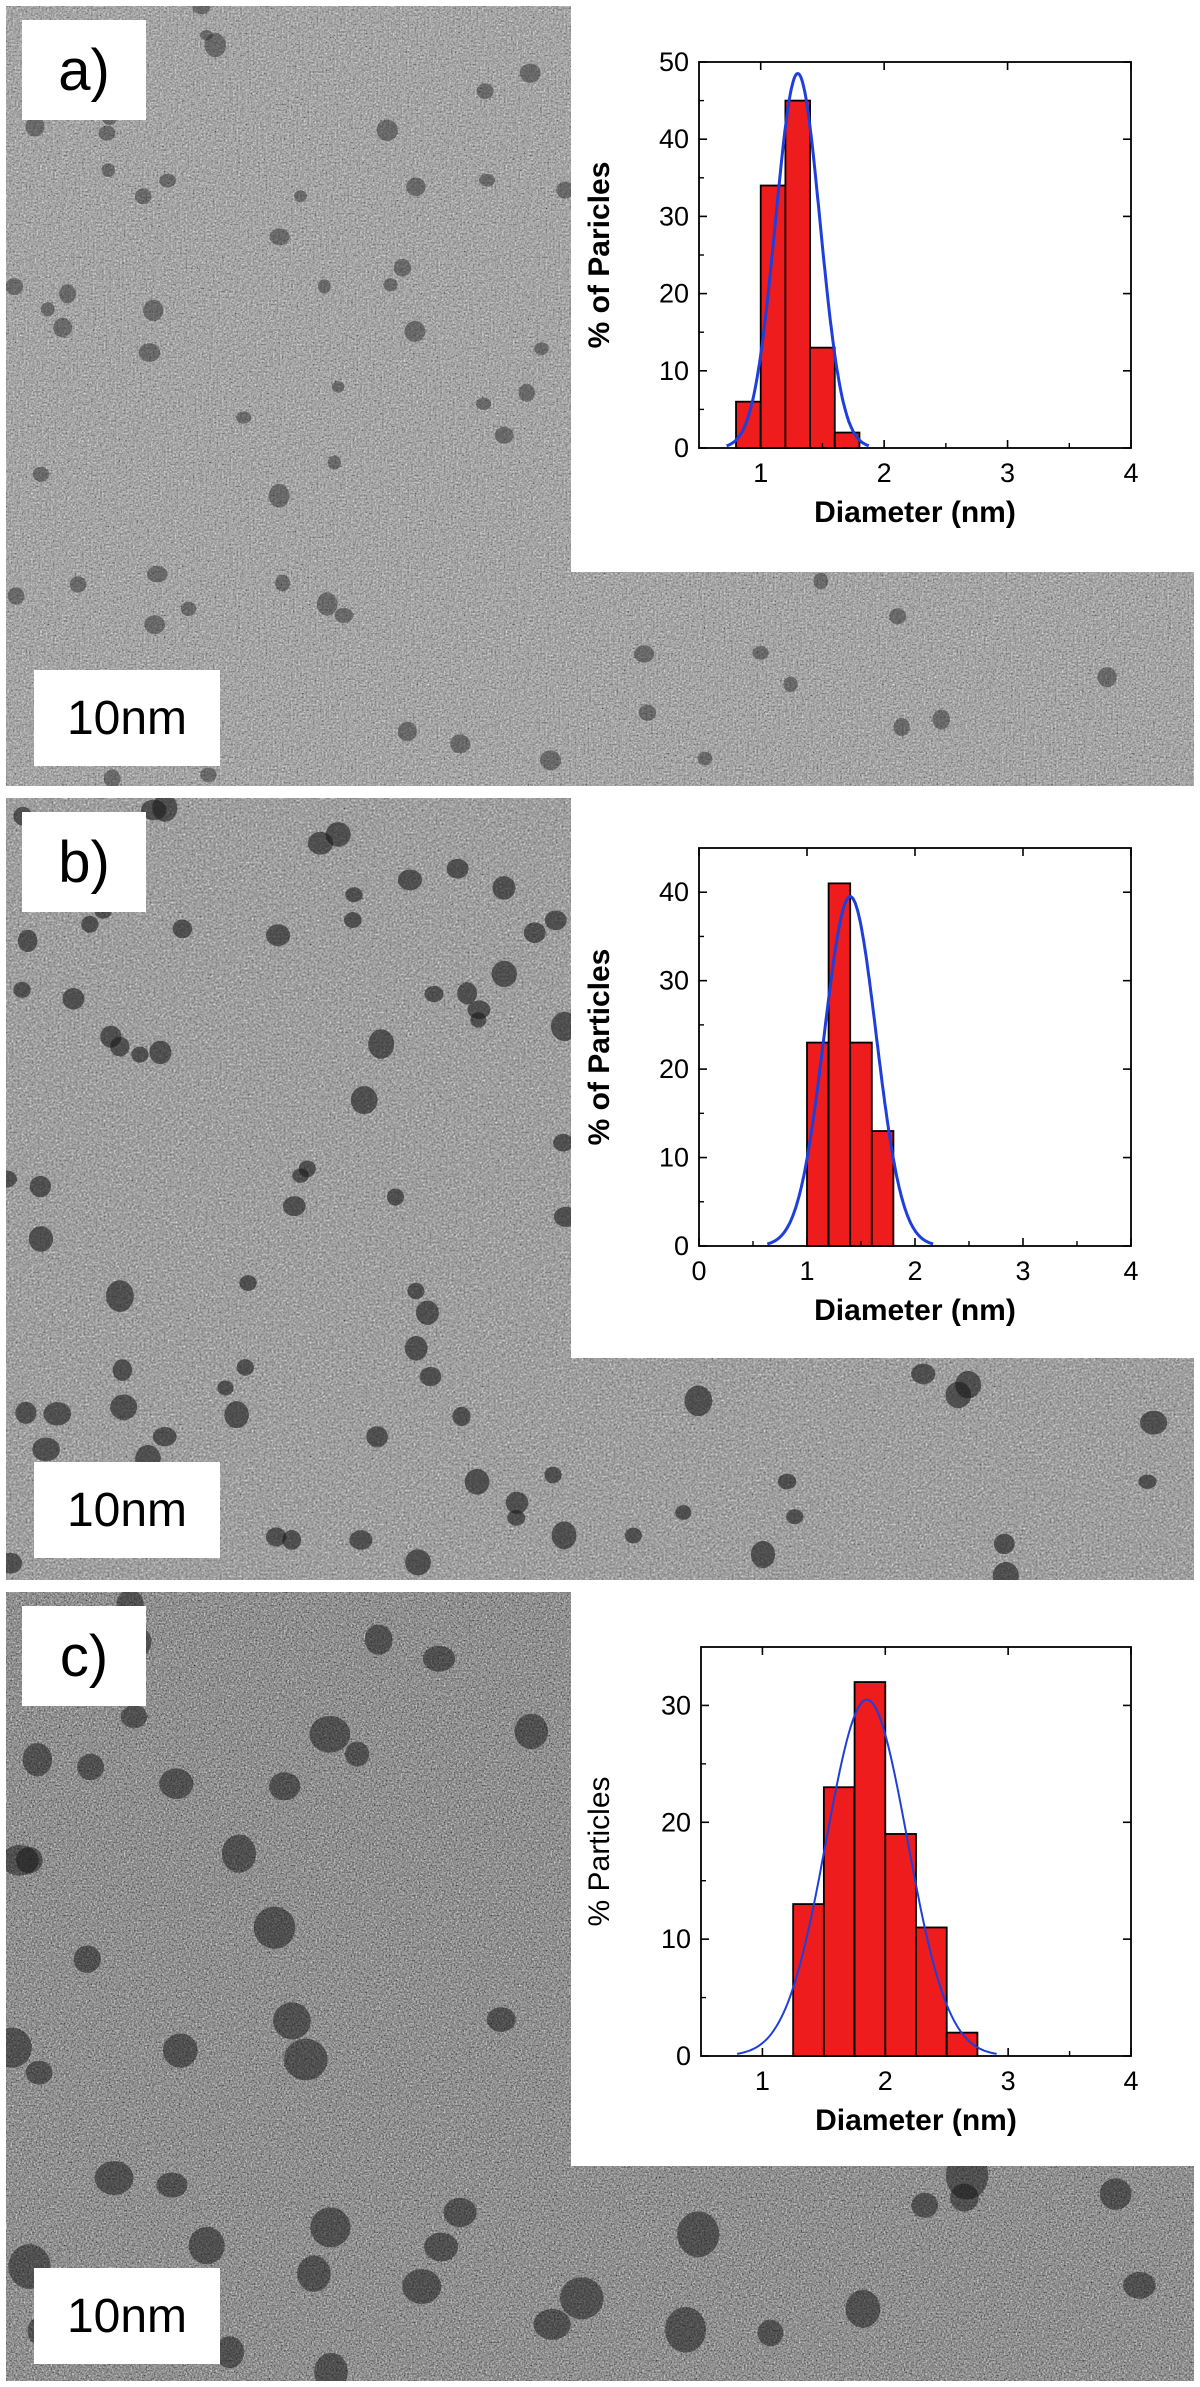 The width and height of the screenshot is (1200, 2387). What do you see at coordinates (599, 255) in the screenshot?
I see `y-axis-label: % of Paricles` at bounding box center [599, 255].